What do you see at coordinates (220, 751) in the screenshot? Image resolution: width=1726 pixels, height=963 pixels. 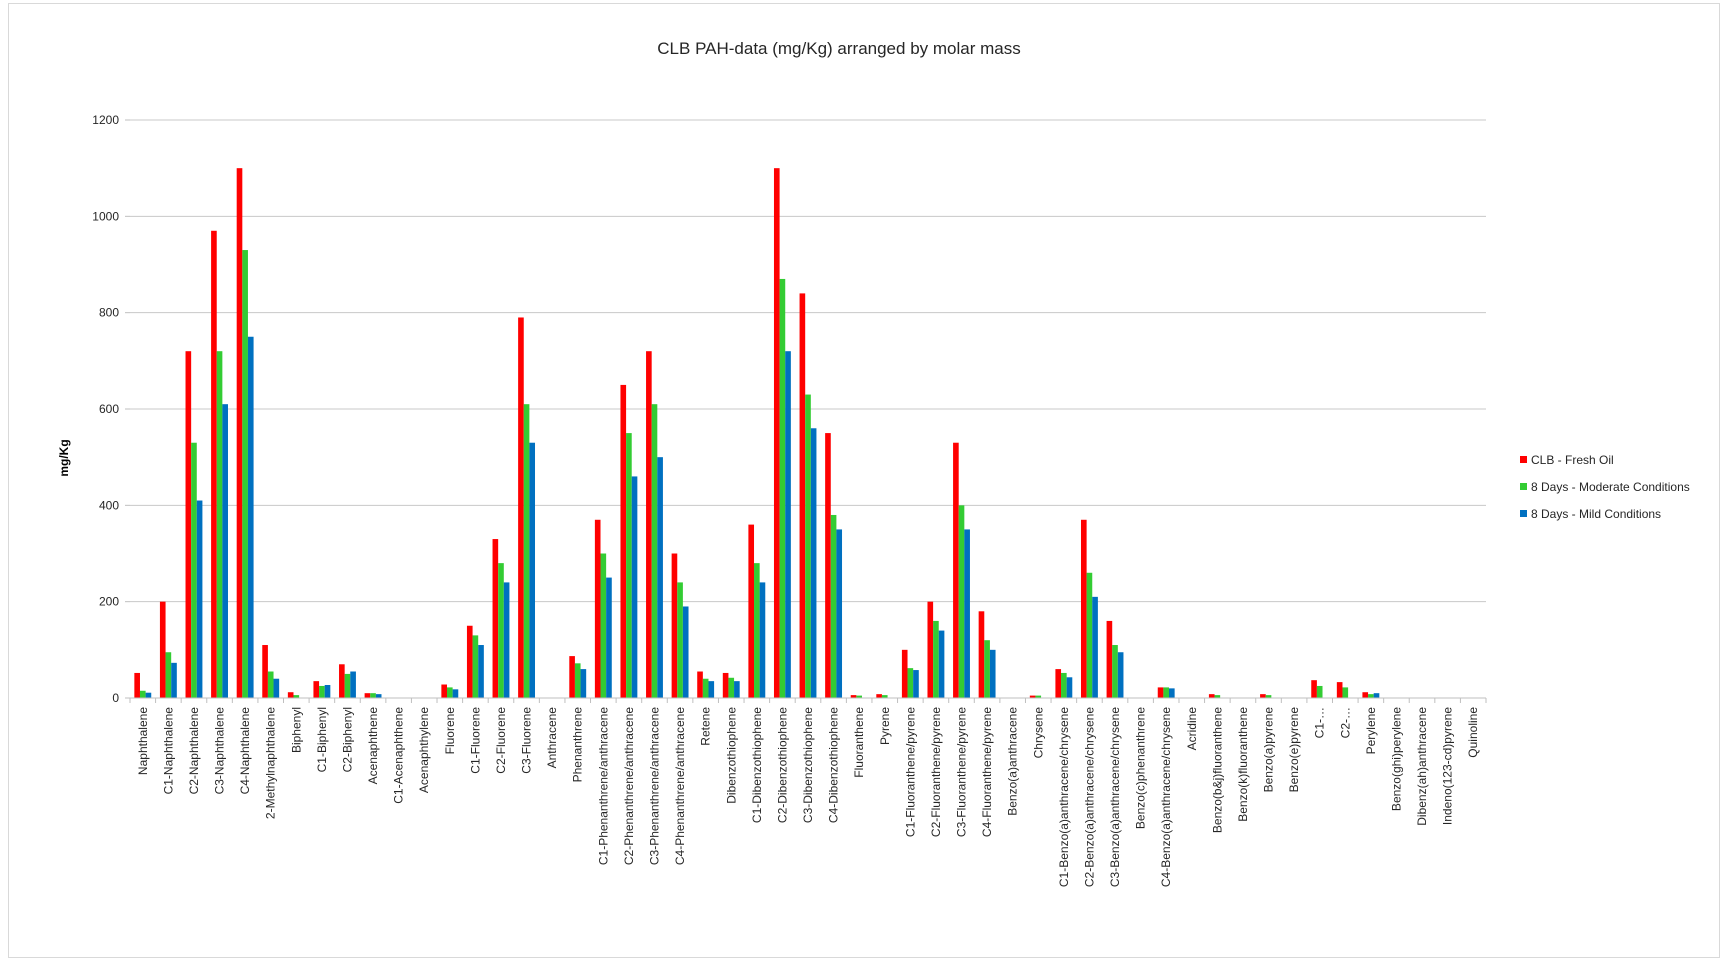 I see `x-tick-label: C3-Naphthalene` at bounding box center [220, 751].